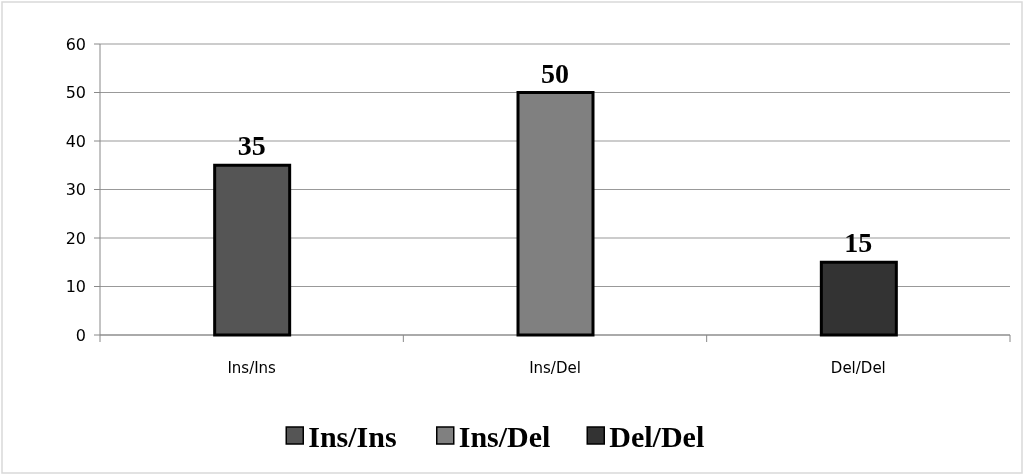 The width and height of the screenshot is (1024, 475). Describe the element at coordinates (75, 141) in the screenshot. I see `y-tick-label: 40` at that location.